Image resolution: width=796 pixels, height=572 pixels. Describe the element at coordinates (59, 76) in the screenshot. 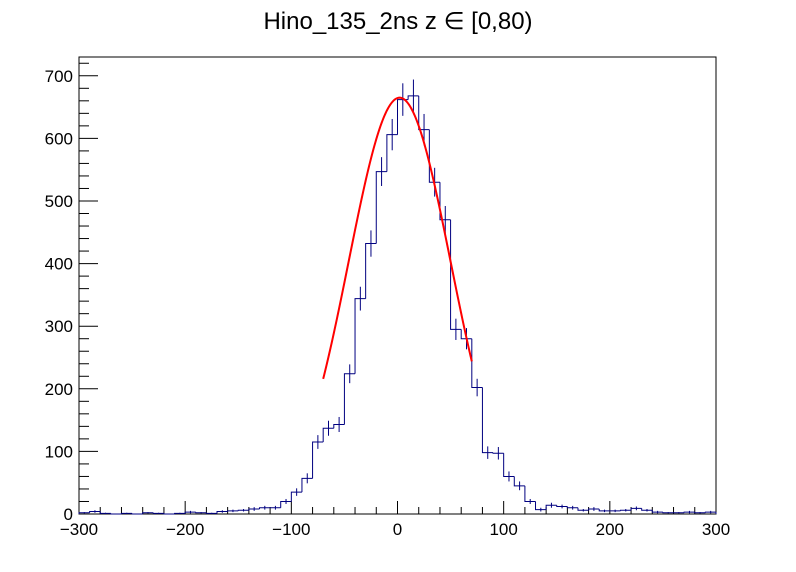

I see `y-tick-label: 700` at that location.